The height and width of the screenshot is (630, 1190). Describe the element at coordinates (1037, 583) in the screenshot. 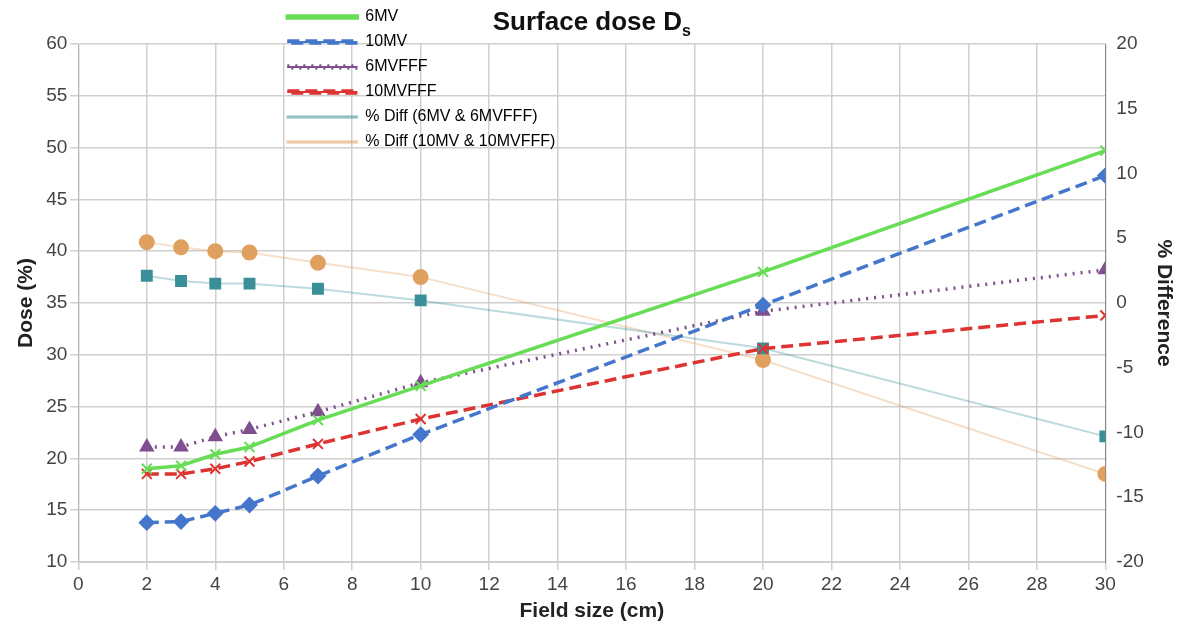

I see `x-tick-label: 28` at that location.